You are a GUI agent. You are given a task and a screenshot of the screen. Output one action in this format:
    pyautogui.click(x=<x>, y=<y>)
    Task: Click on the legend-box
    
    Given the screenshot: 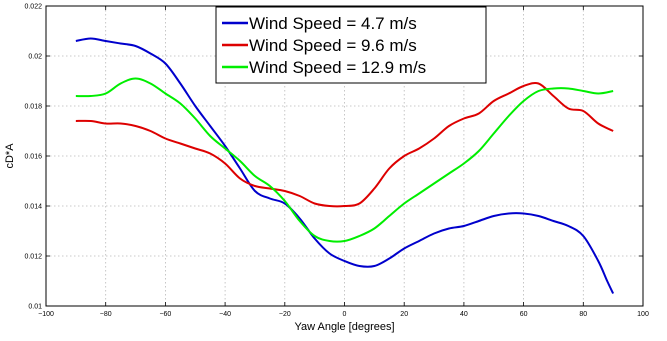 What is the action you would take?
    pyautogui.click(x=351, y=45)
    